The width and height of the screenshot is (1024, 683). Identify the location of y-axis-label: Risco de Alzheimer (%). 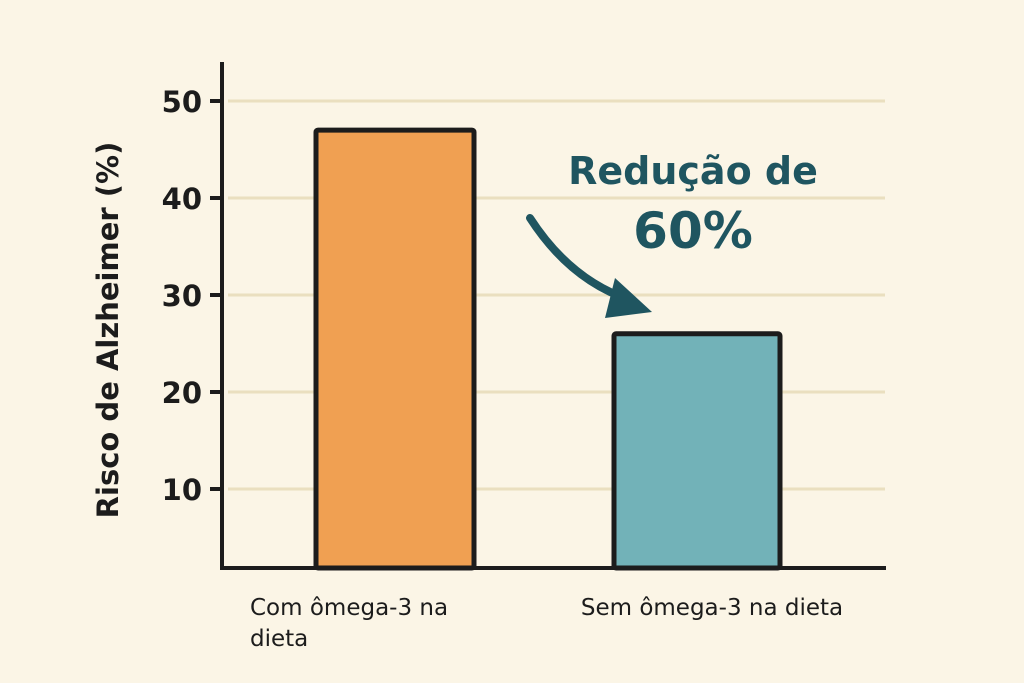
(108, 330).